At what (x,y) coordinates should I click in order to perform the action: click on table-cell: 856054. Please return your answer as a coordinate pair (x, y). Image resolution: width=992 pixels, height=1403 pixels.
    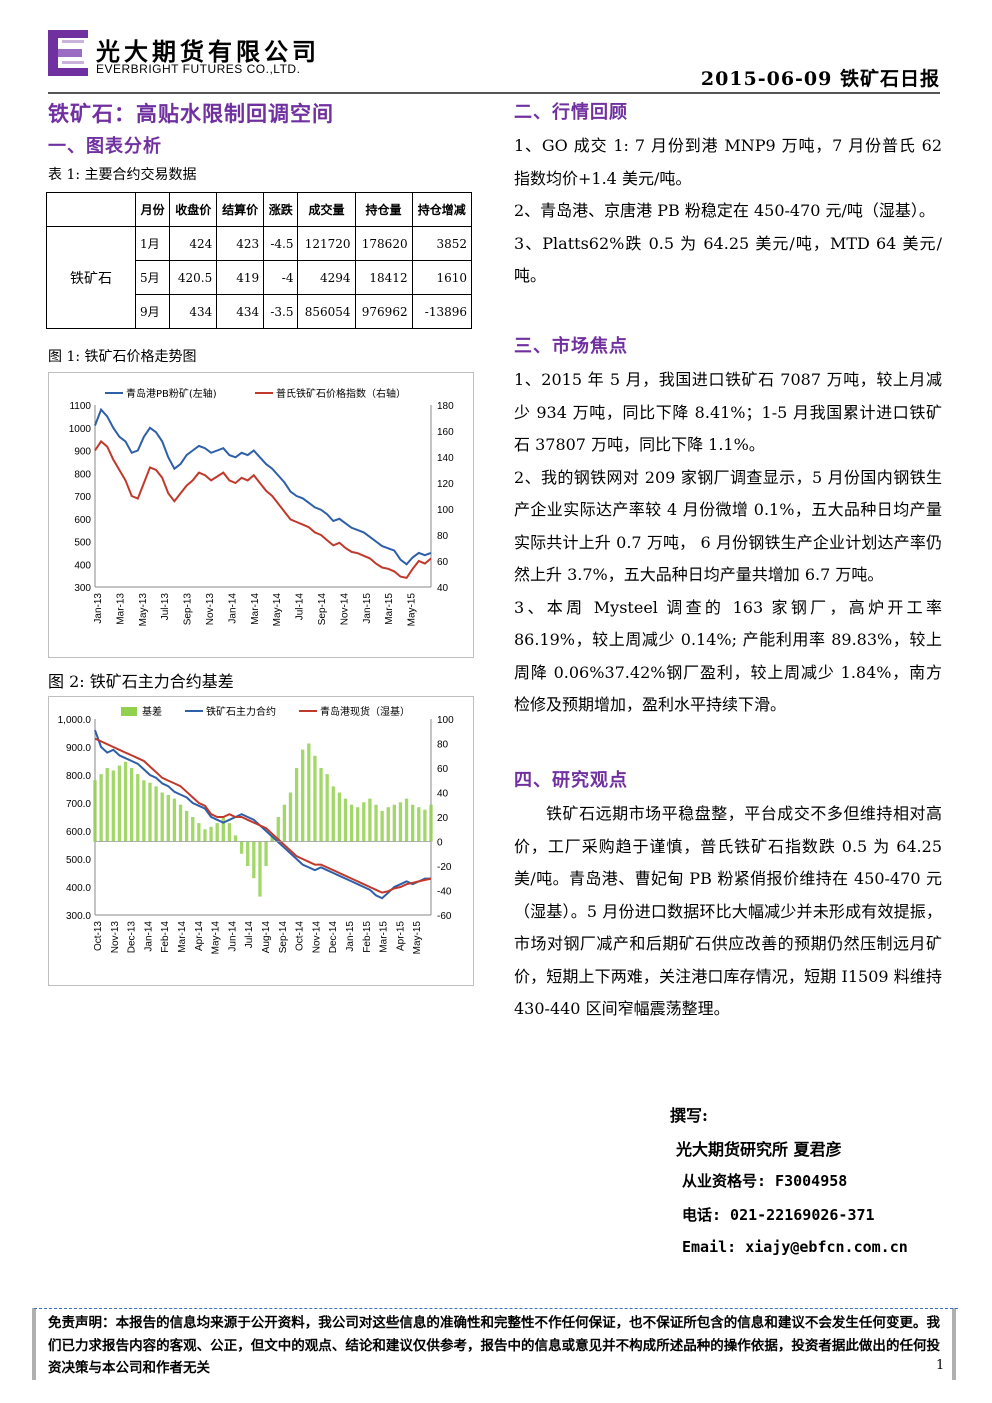
    Looking at the image, I should click on (326, 311).